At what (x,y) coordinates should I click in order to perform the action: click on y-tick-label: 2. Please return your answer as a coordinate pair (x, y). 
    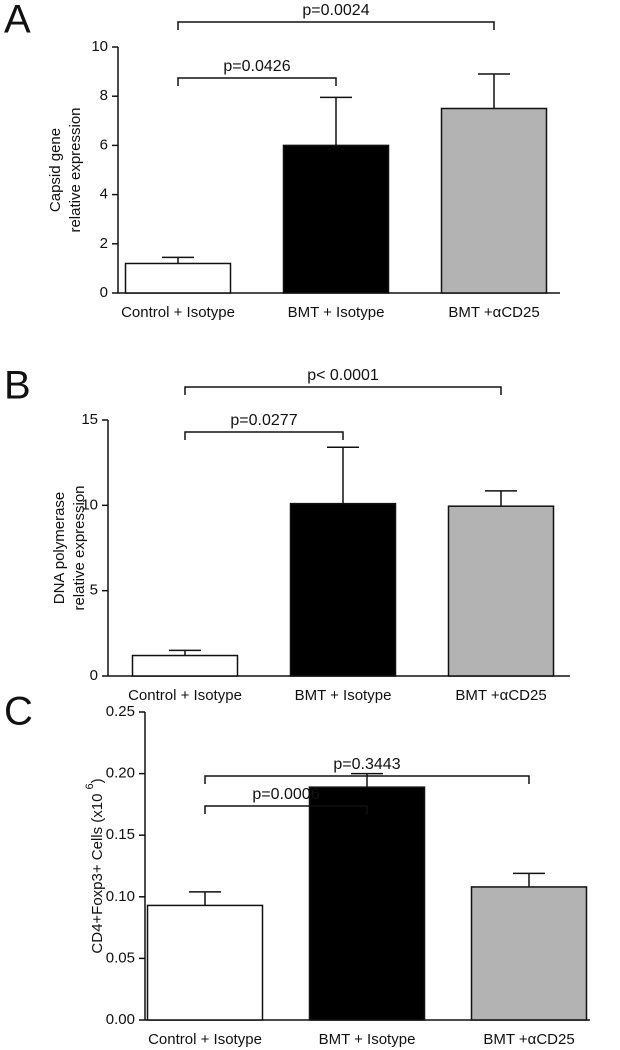
    Looking at the image, I should click on (104, 243).